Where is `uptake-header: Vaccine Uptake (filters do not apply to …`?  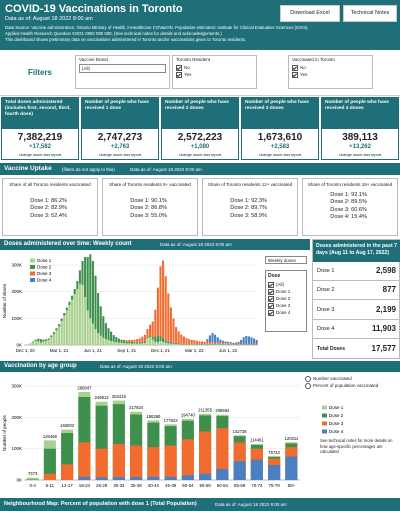 uptake-header: Vaccine Uptake (filters do not apply to … is located at coordinates (200, 169).